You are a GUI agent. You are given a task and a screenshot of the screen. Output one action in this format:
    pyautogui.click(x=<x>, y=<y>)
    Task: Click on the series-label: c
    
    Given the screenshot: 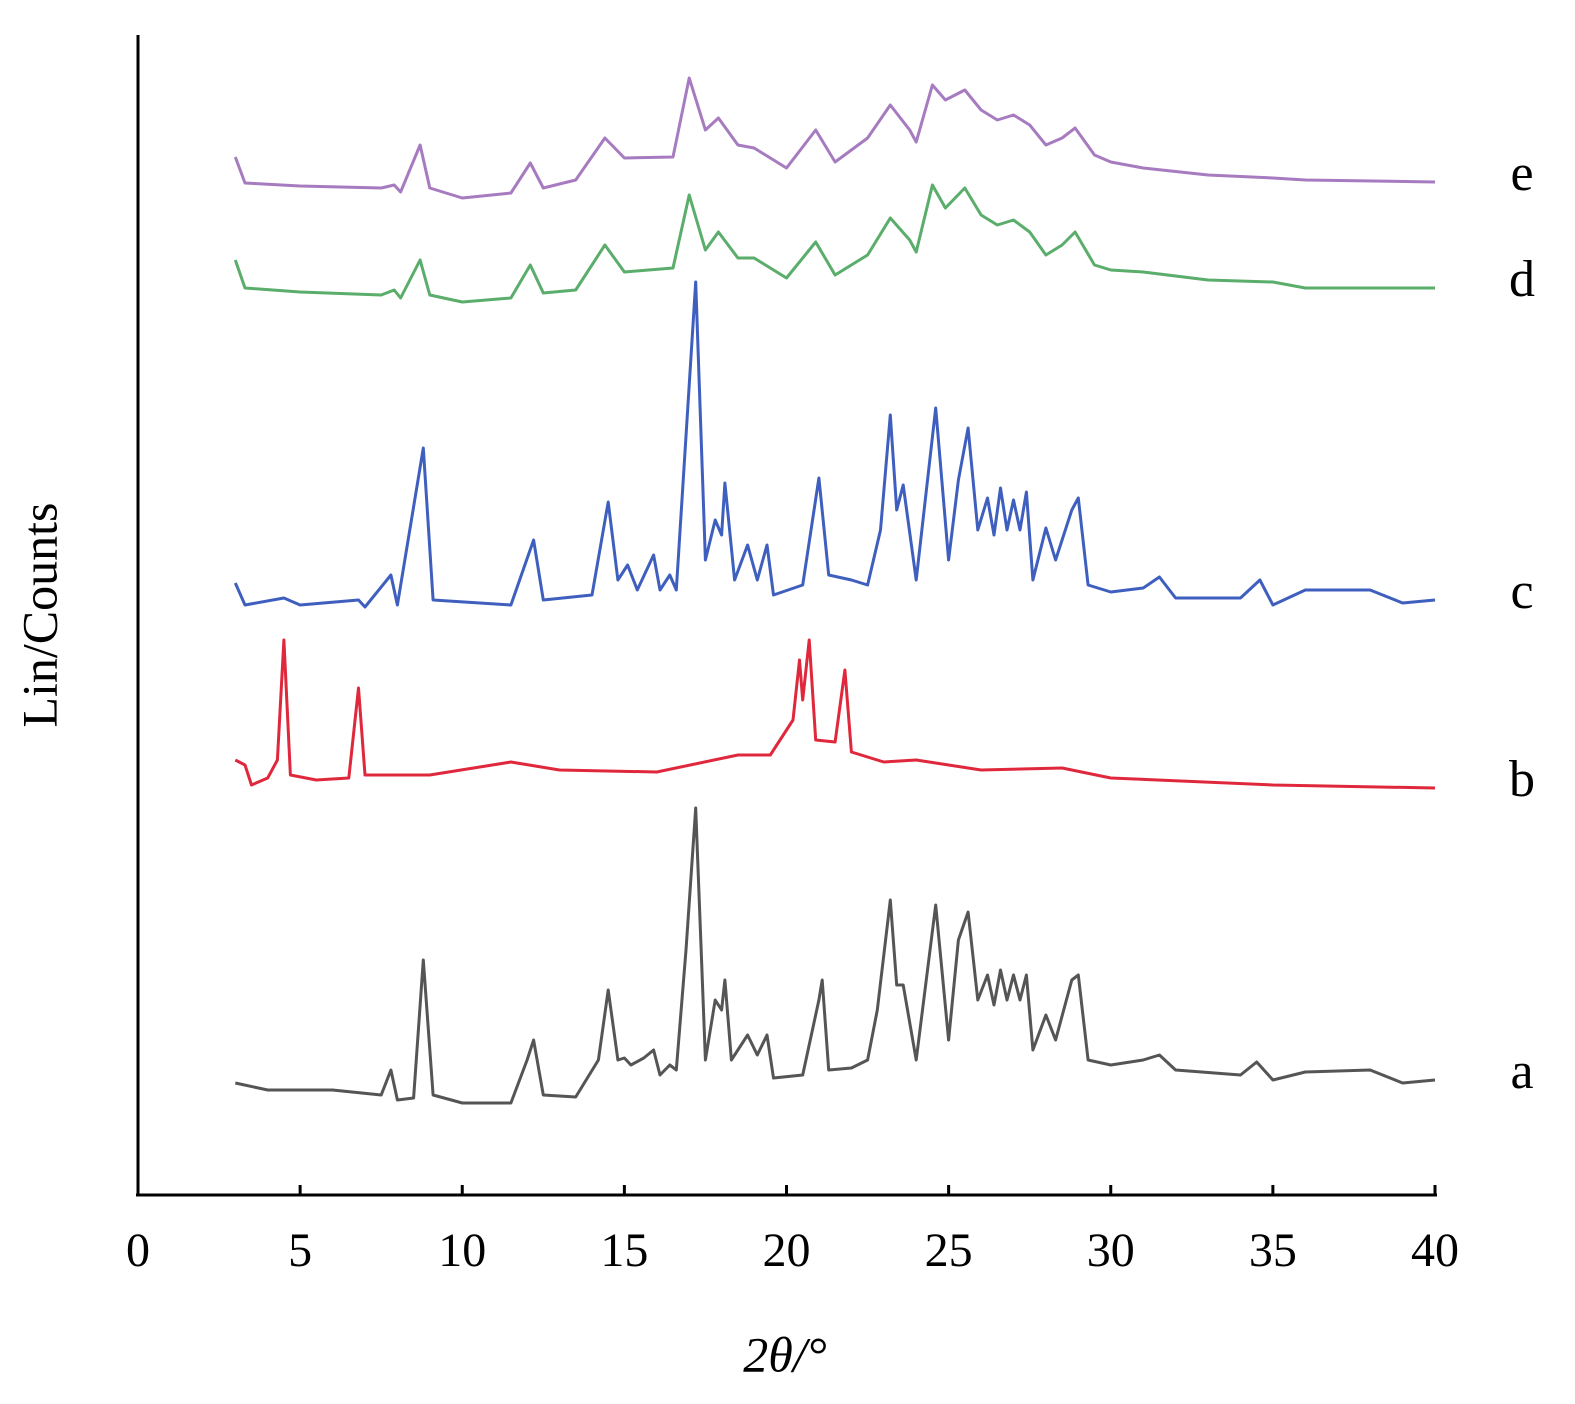 What is the action you would take?
    pyautogui.click(x=1521, y=591)
    